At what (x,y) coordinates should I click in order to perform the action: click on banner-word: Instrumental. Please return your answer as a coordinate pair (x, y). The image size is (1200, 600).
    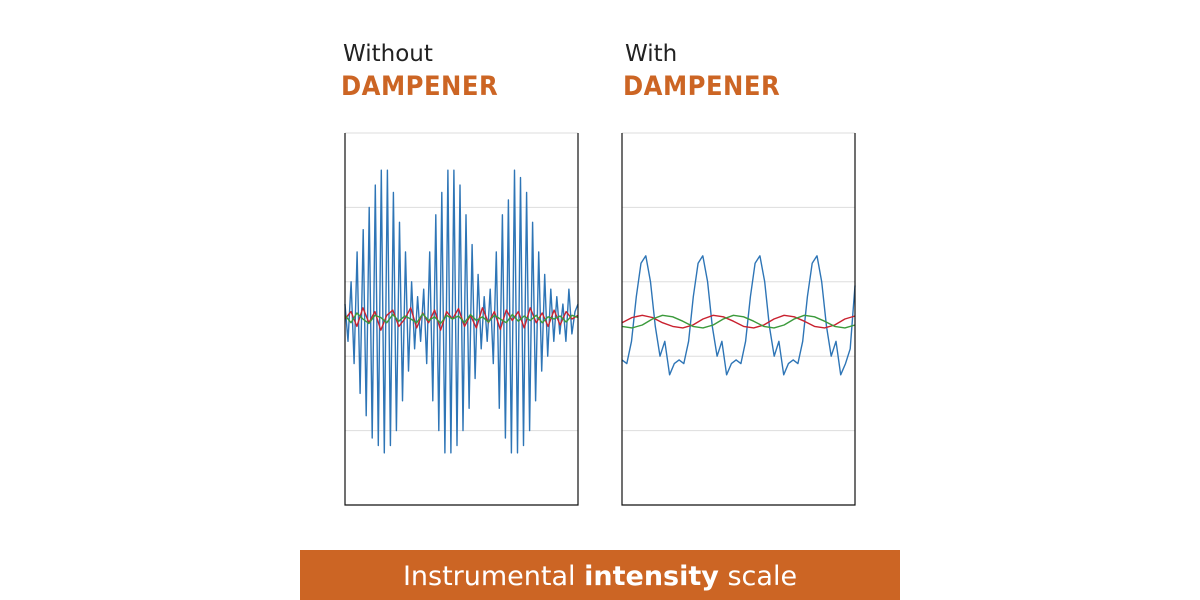
    Looking at the image, I should click on (489, 576).